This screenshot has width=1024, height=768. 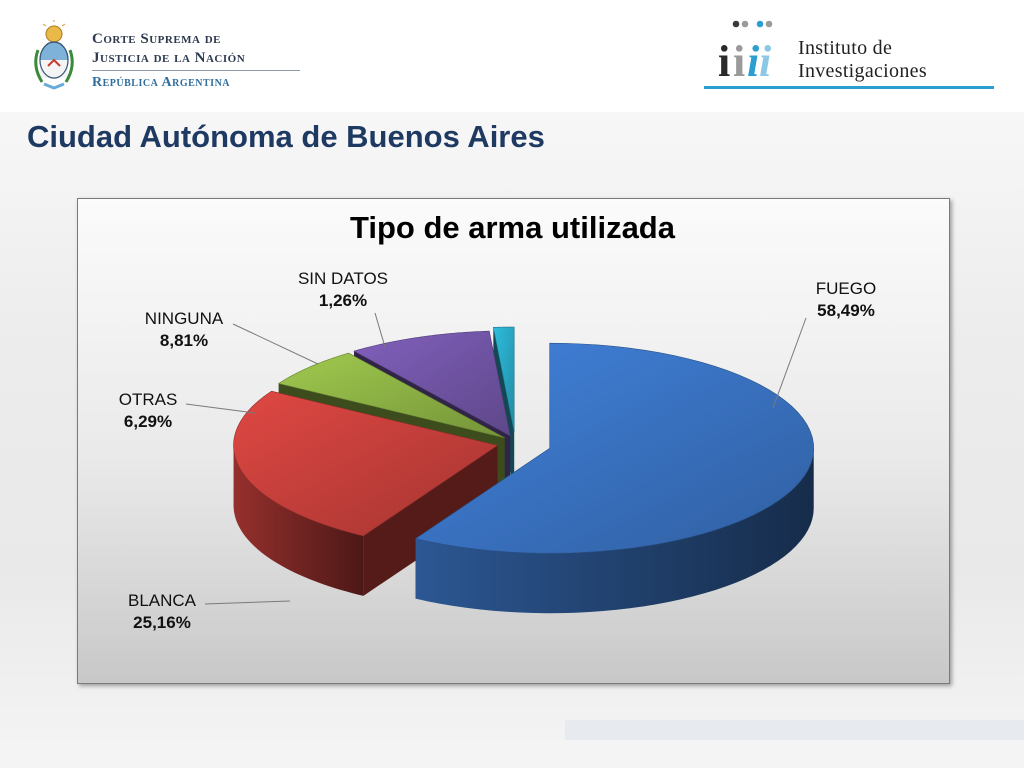 What do you see at coordinates (343, 300) in the screenshot?
I see `slice-percent-sin-datos: 1,26%` at bounding box center [343, 300].